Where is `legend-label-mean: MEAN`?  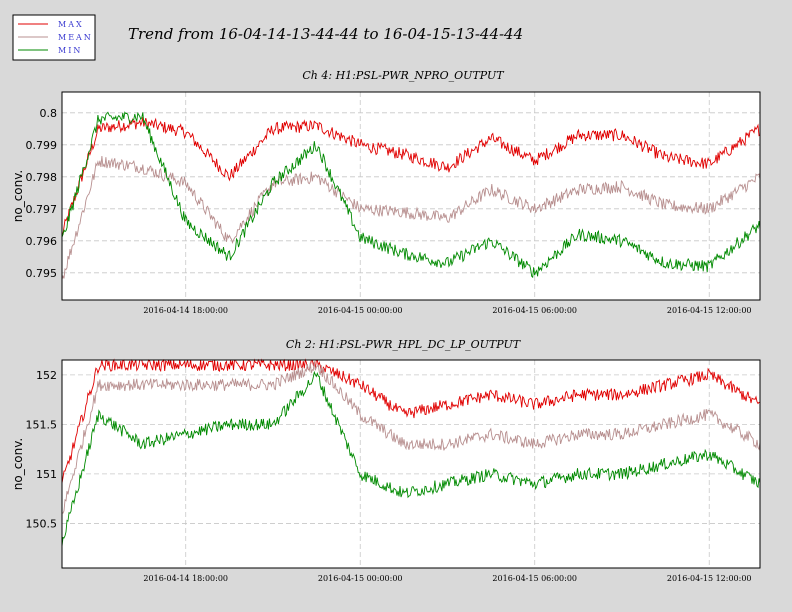
legend-label-mean: MEAN is located at coordinates (75, 37).